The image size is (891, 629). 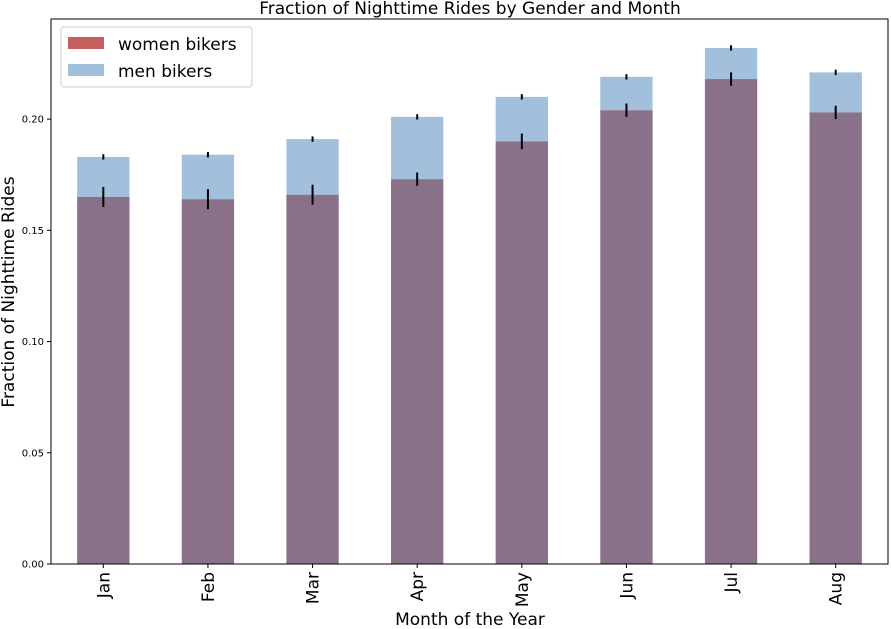 What do you see at coordinates (732, 583) in the screenshot?
I see `x-tick-label-jul: Jul` at bounding box center [732, 583].